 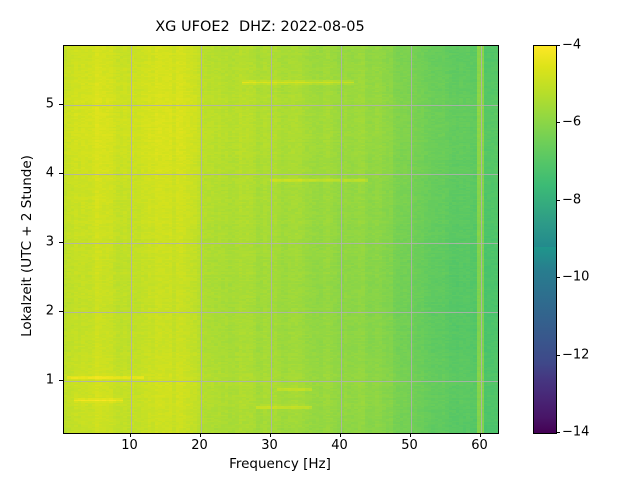 I want to click on figure-title: XG UFOE2 DHZ: 2022-08-05, so click(x=260, y=27).